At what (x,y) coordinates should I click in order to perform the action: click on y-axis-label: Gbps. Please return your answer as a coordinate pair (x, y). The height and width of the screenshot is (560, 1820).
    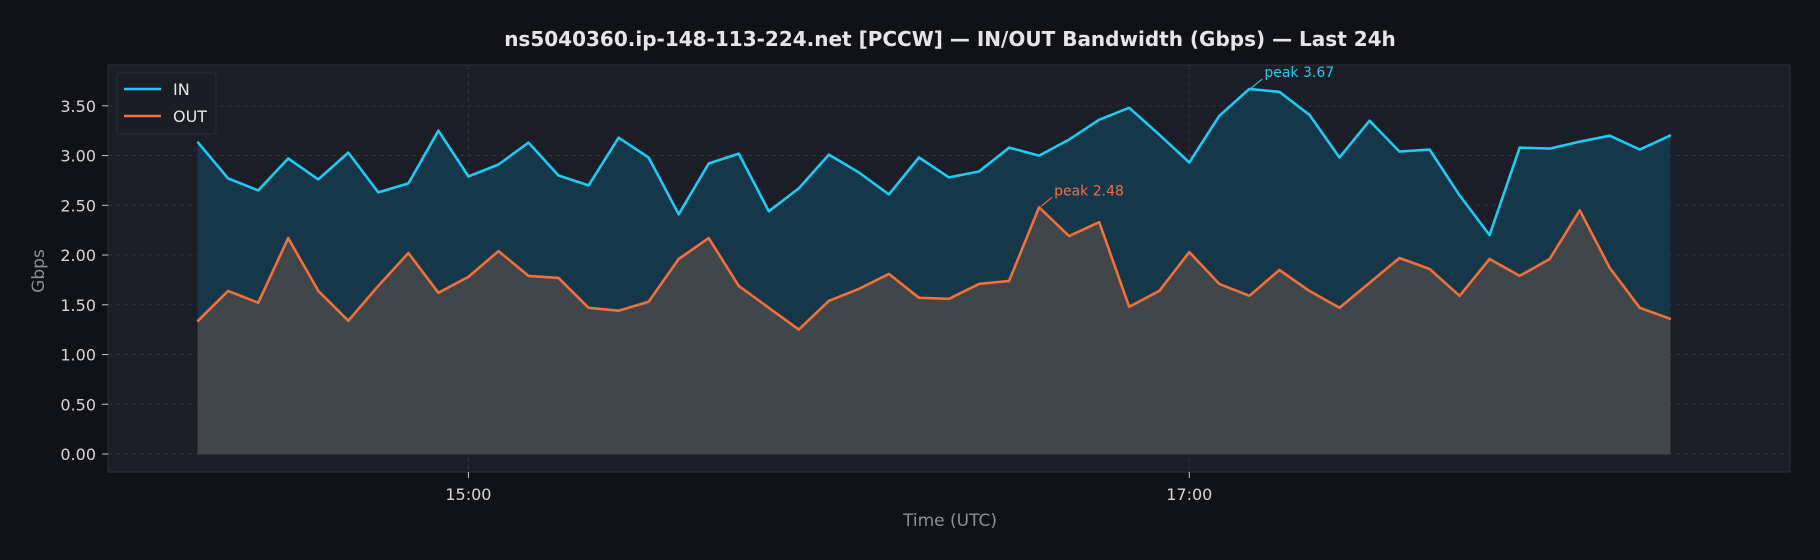
    Looking at the image, I should click on (39, 271).